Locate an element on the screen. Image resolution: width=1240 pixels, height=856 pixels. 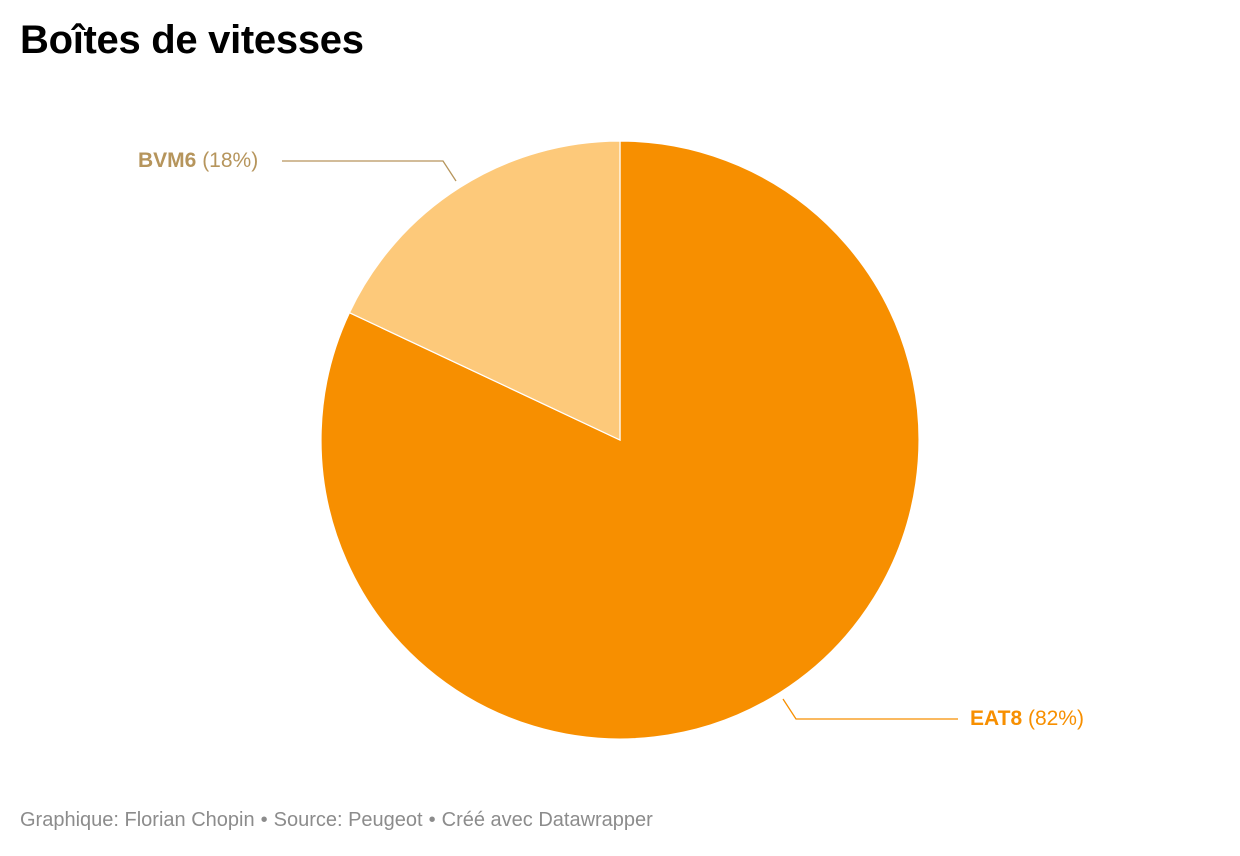
made-with-link: Créé avec Datawrapper is located at coordinates (547, 820).